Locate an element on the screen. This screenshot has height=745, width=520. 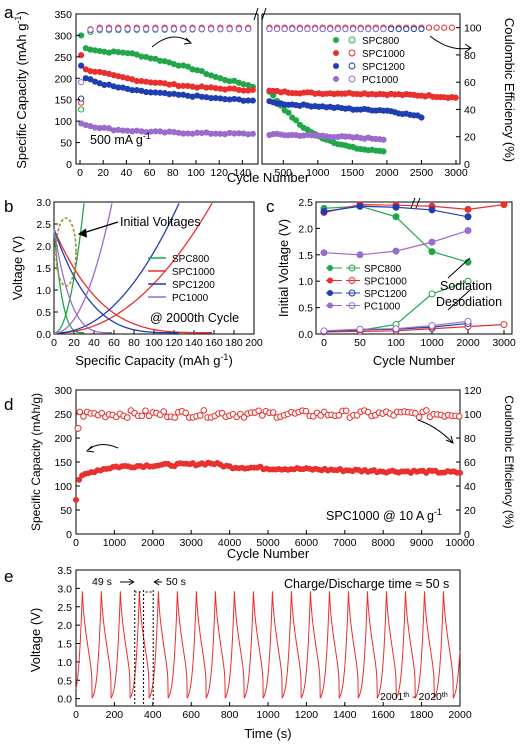
panel-d-ytick-label: 200 is located at coordinates (63, 439).